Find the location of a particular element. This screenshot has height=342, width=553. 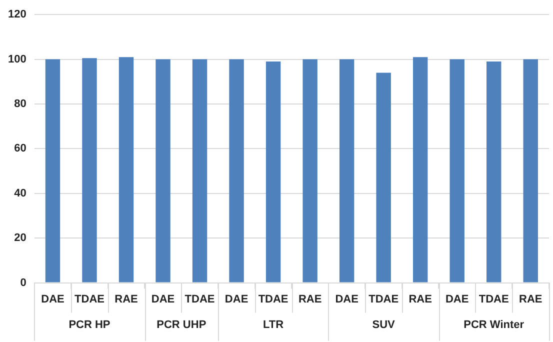

text: PCR HP is located at coordinates (89, 324).